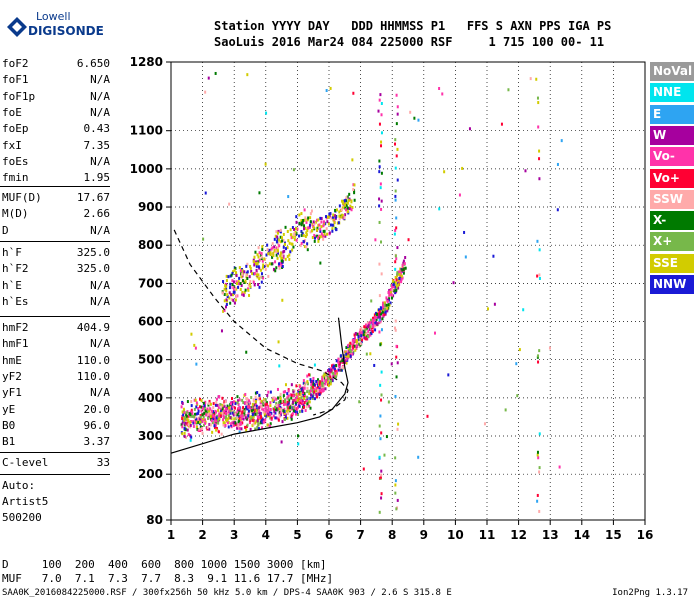  What do you see at coordinates (150, 283) in the screenshot?
I see `y-tick-label: 700` at bounding box center [150, 283].